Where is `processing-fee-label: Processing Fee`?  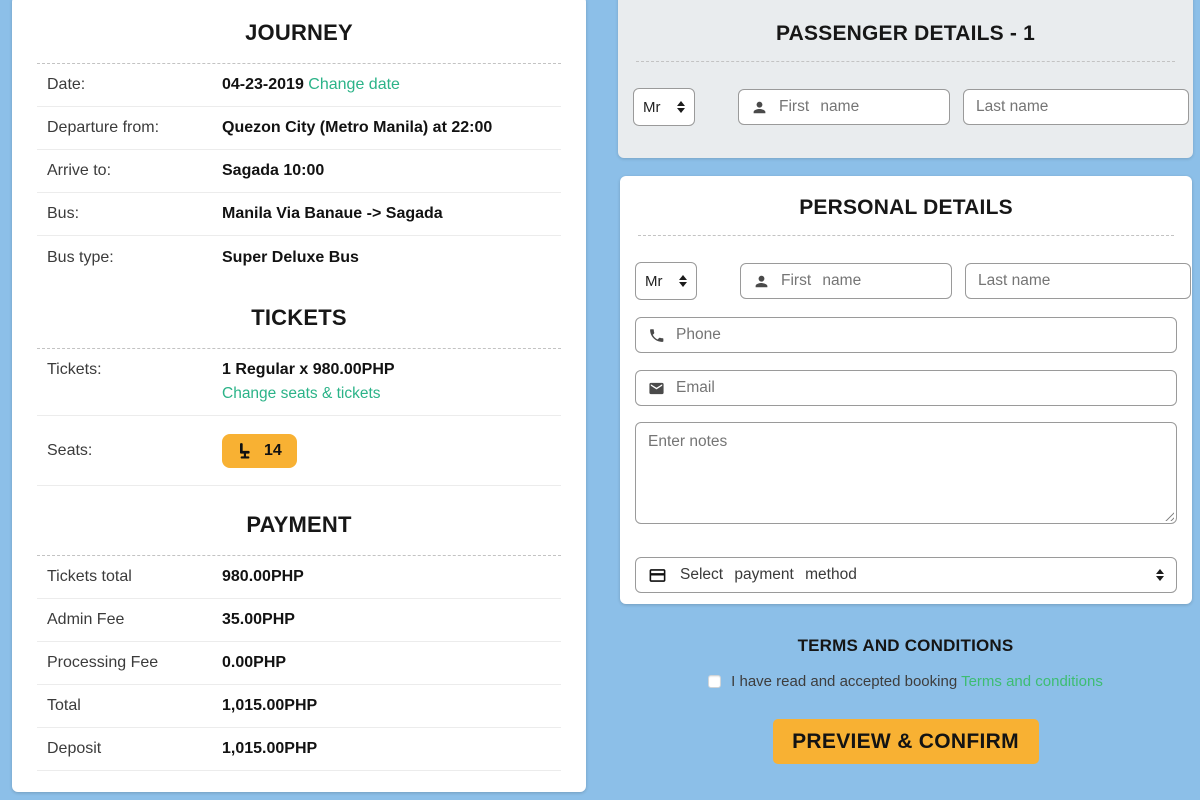 processing-fee-label: Processing Fee is located at coordinates (103, 662).